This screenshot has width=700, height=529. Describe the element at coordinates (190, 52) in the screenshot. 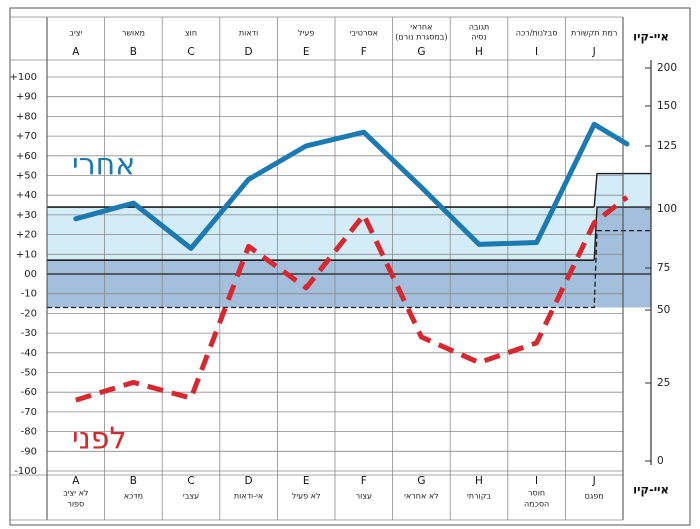

I see `top-category-letter: C` at that location.